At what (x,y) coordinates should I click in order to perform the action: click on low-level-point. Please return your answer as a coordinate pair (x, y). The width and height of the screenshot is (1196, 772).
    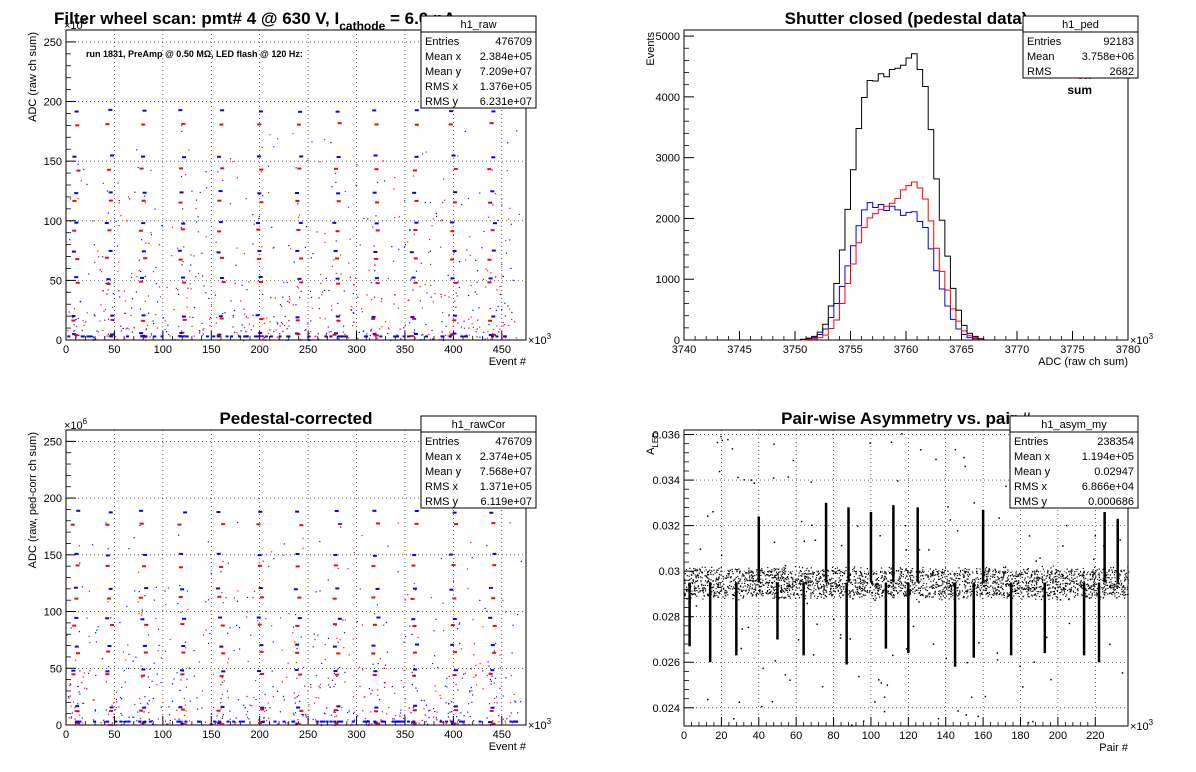
    Looking at the image, I should click on (266, 336).